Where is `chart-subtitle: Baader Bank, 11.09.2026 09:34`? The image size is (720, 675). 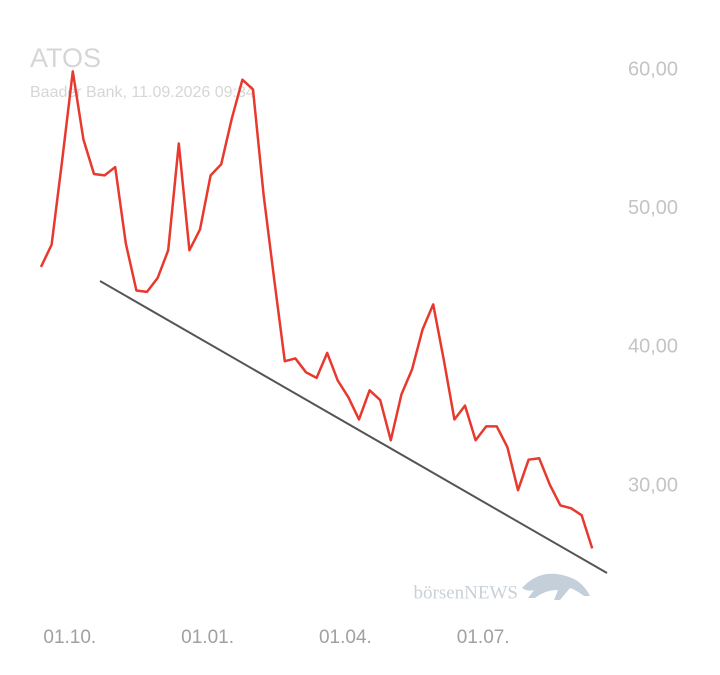 chart-subtitle: Baader Bank, 11.09.2026 09:34 is located at coordinates (142, 92).